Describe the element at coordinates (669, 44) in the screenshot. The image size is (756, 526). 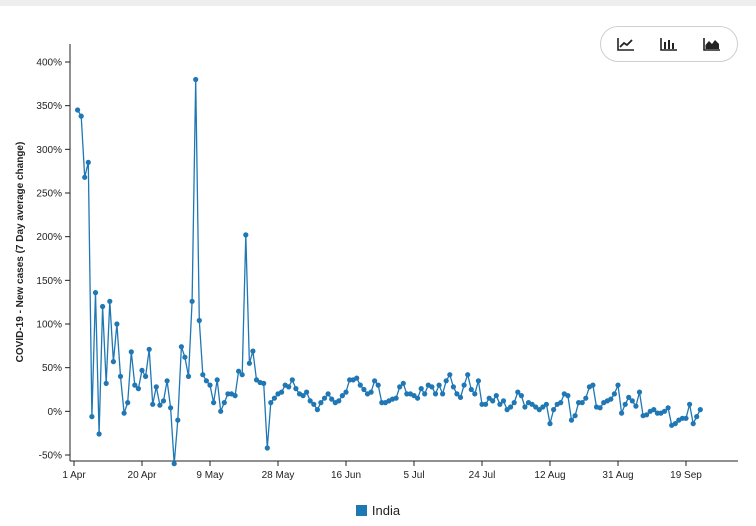
I see `bar-chart-button` at that location.